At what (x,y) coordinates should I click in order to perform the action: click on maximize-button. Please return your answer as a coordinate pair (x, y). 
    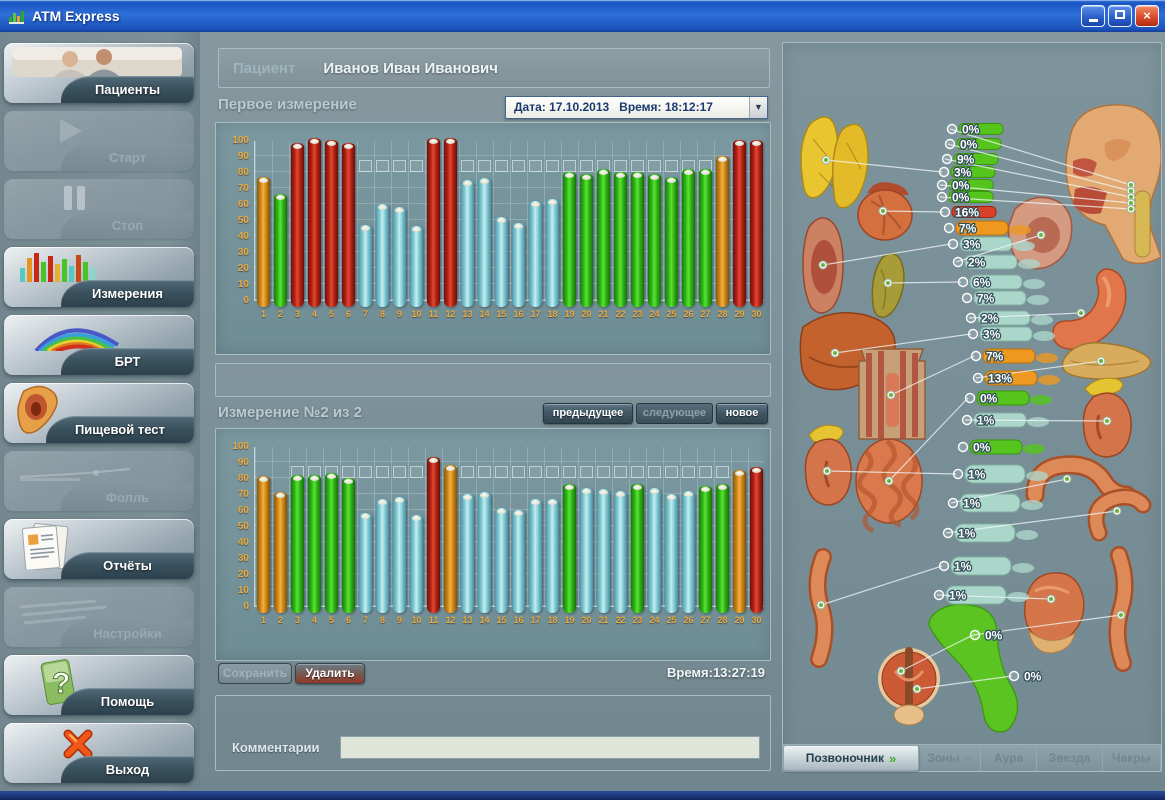
    Looking at the image, I should click on (1120, 16).